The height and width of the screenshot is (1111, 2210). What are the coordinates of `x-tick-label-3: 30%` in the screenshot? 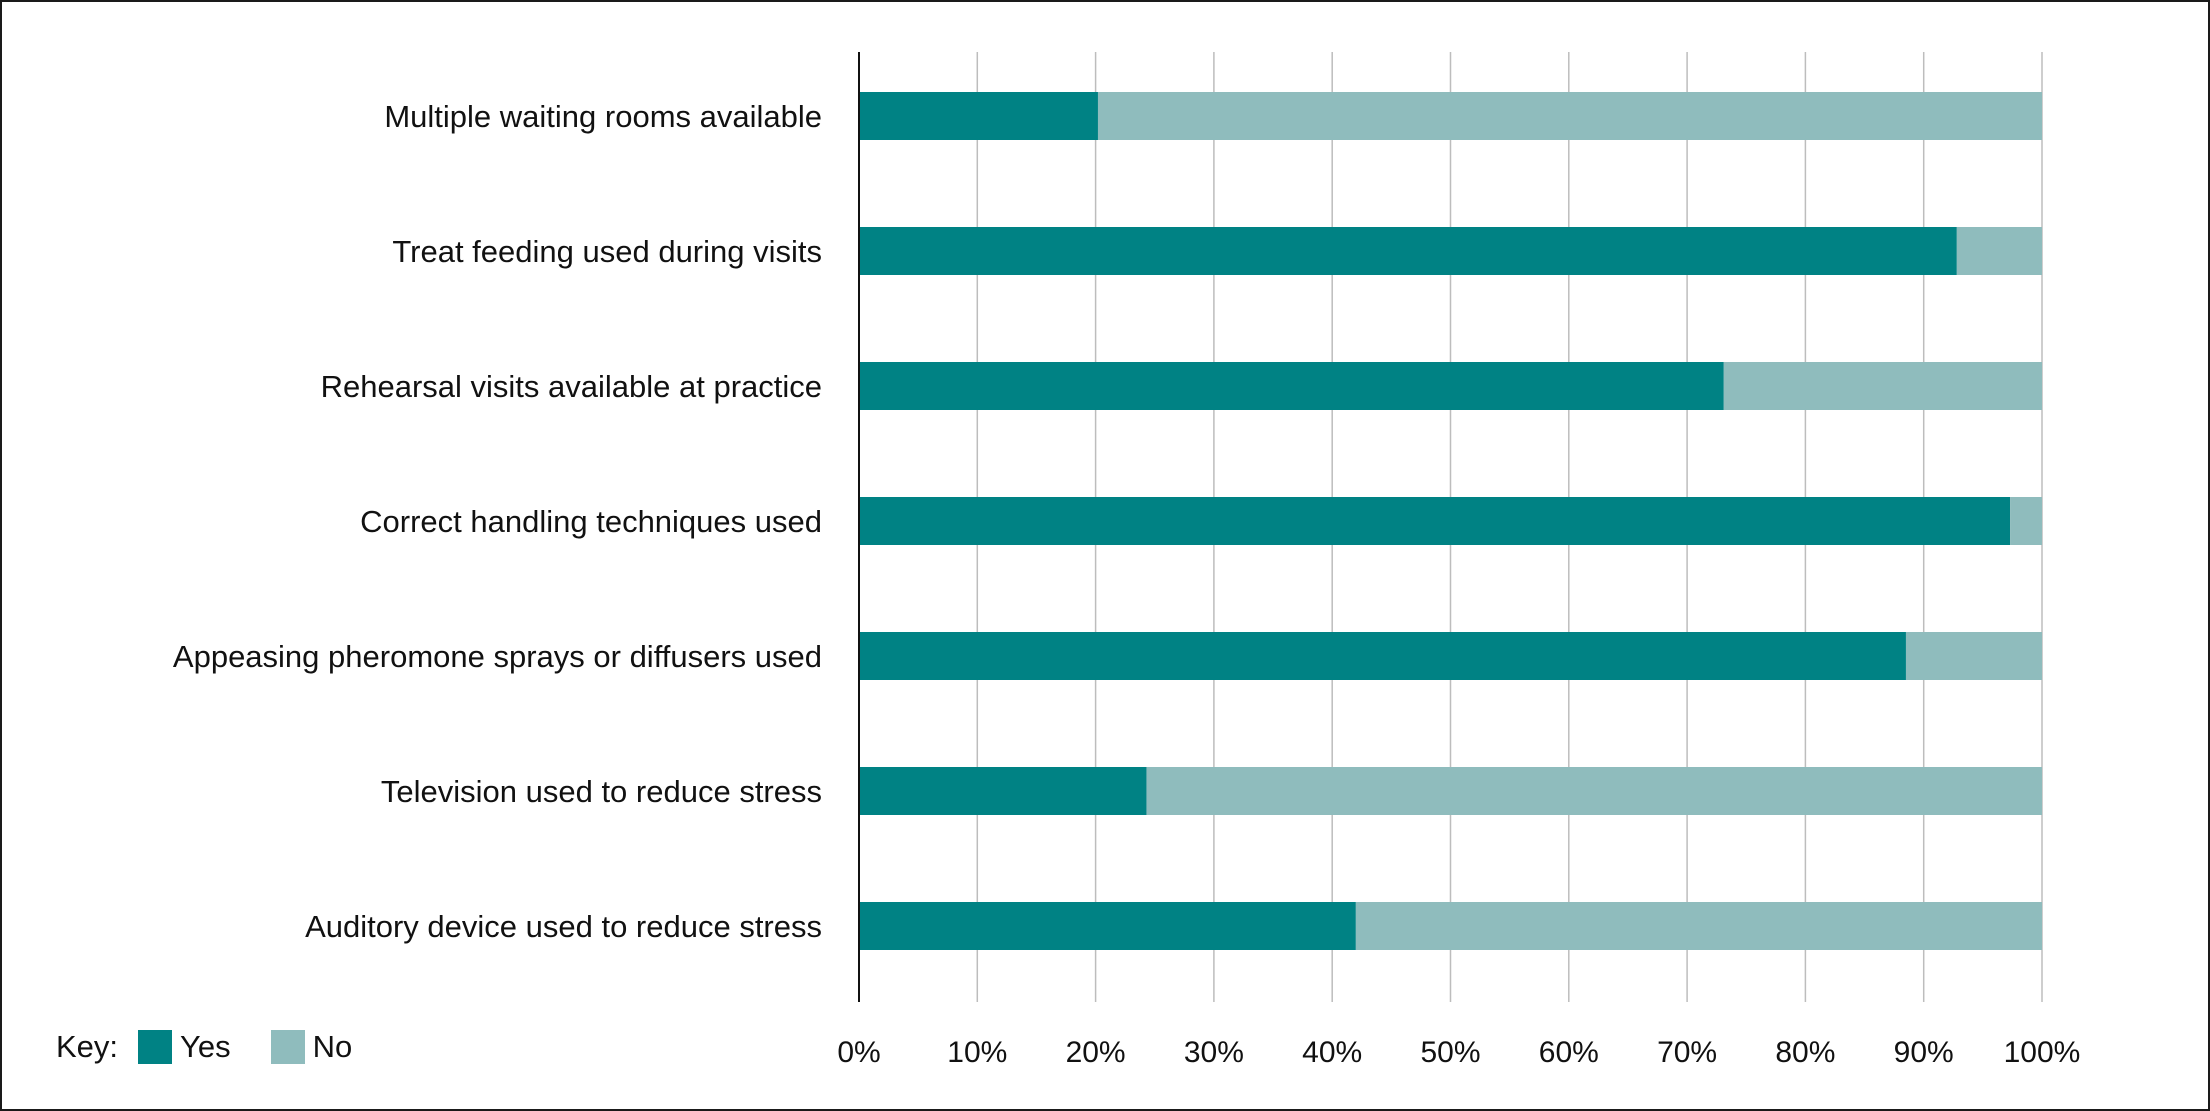 It's located at (1214, 1052).